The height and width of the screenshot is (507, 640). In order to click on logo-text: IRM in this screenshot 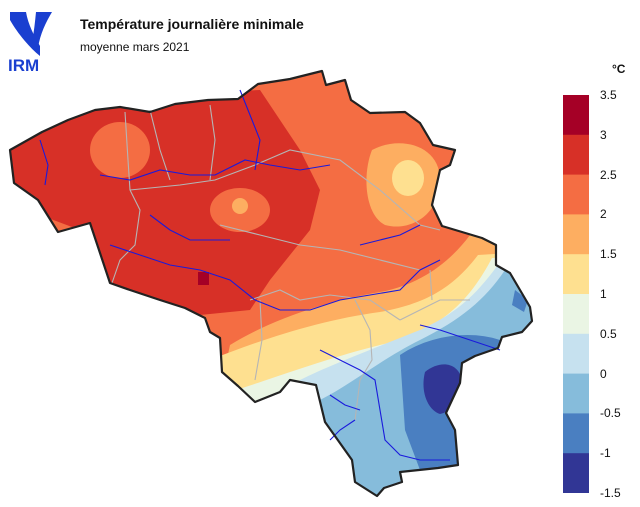, I will do `click(23, 65)`.